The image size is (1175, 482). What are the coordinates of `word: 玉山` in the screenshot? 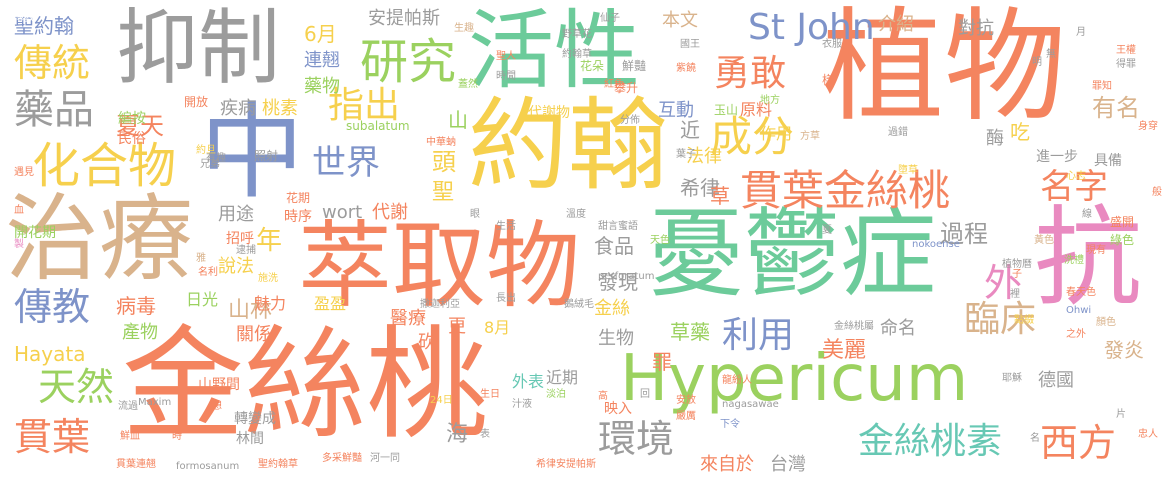 It's located at (726, 110).